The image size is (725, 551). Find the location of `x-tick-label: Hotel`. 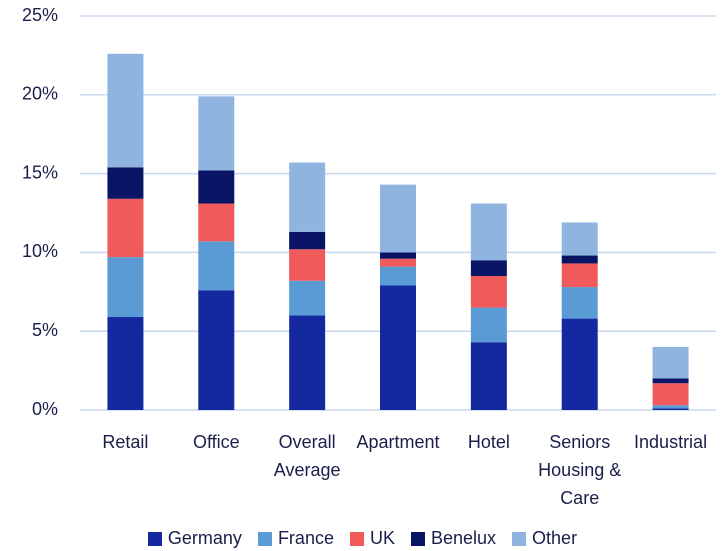

x-tick-label: Hotel is located at coordinates (488, 442).